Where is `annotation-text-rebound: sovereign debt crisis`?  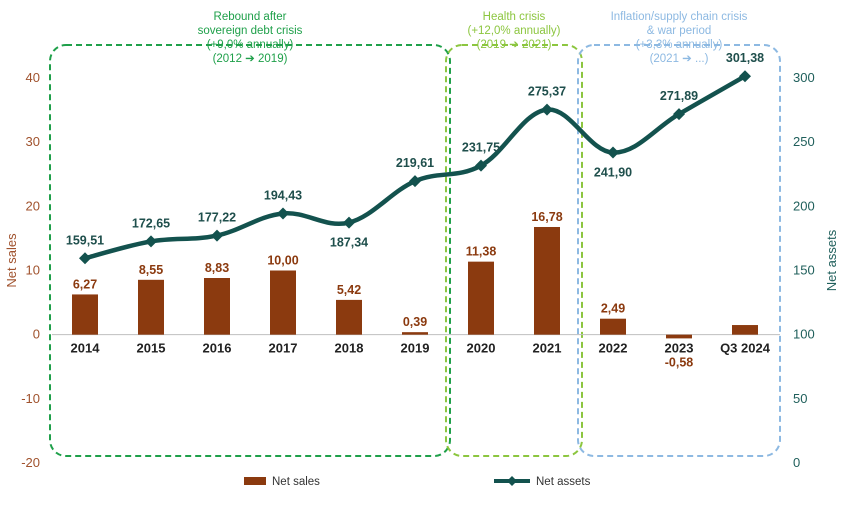 annotation-text-rebound: sovereign debt crisis is located at coordinates (250, 31).